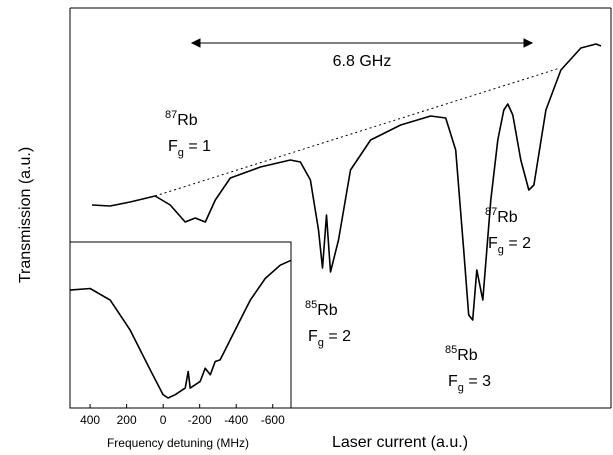 The width and height of the screenshot is (613, 455). Describe the element at coordinates (197, 146) in the screenshot. I see `state-value: = 1` at that location.